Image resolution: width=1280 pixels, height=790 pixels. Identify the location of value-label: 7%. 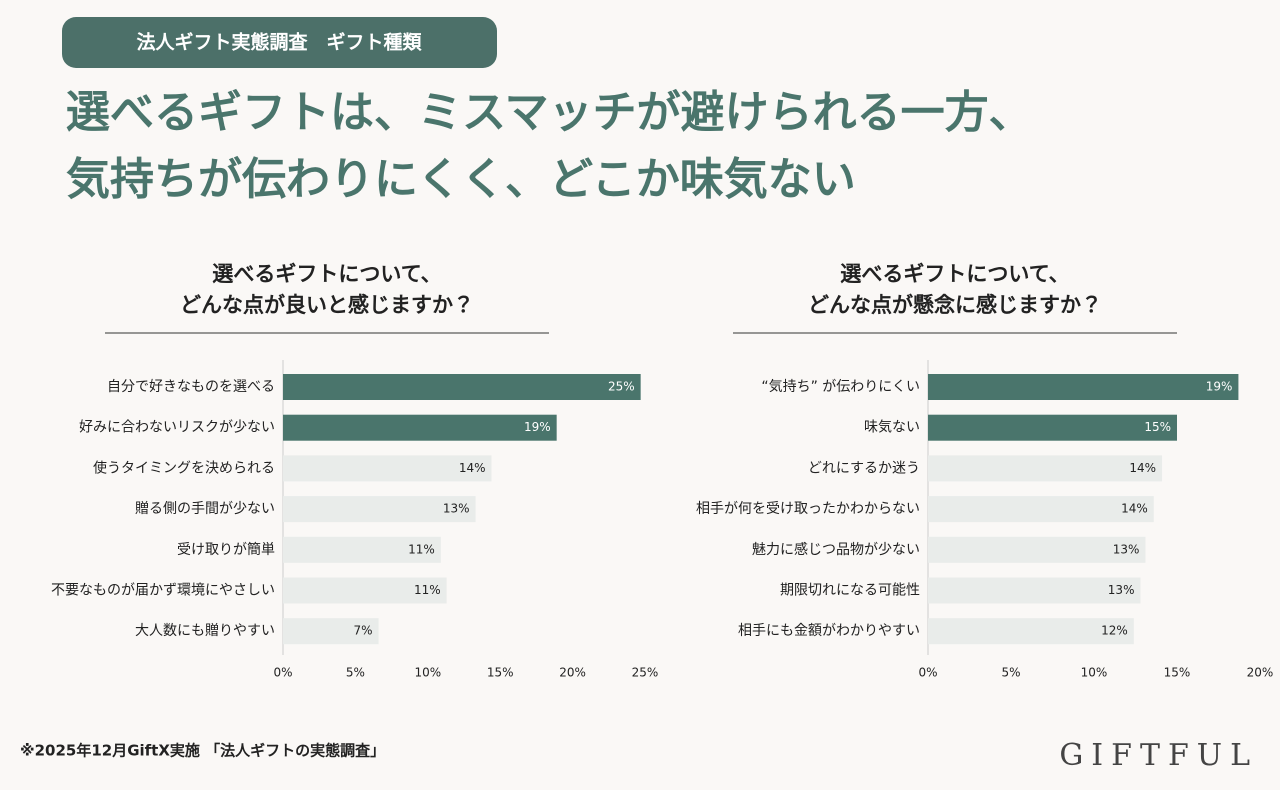
(363, 631).